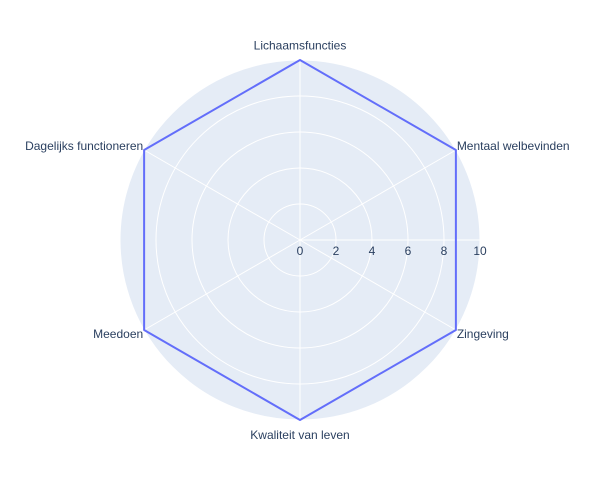 This screenshot has width=600, height=500. Describe the element at coordinates (513, 146) in the screenshot. I see `angular-axis-label: Mentaal welbevinden` at that location.